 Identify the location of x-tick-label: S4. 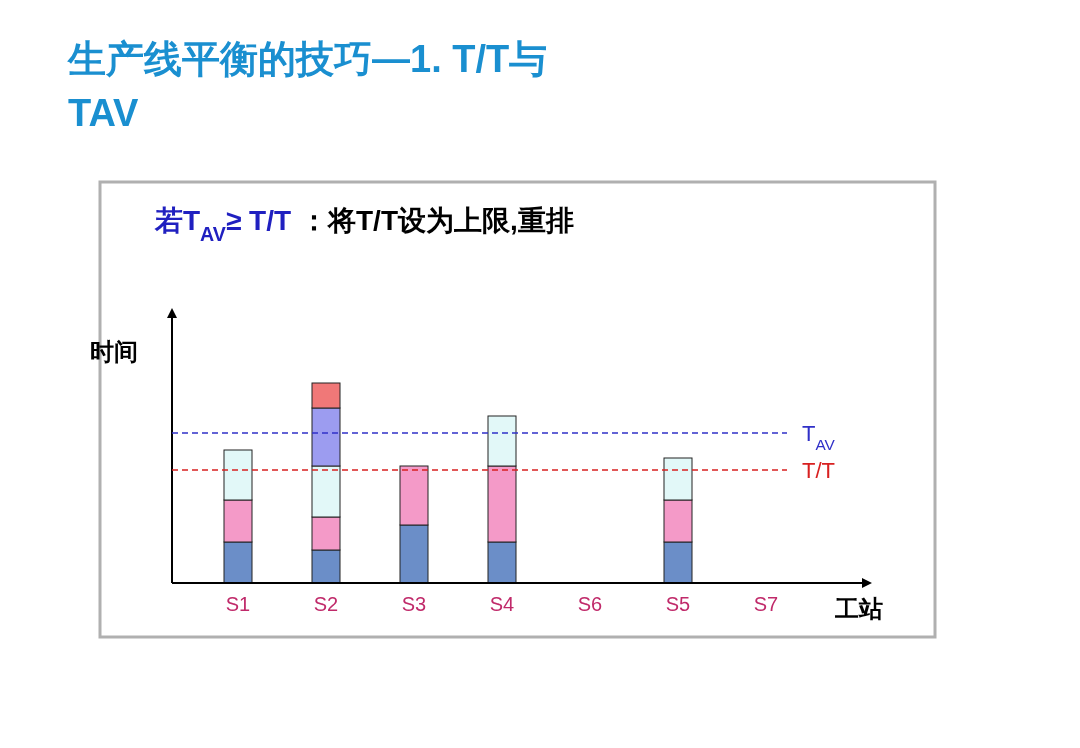
(502, 604).